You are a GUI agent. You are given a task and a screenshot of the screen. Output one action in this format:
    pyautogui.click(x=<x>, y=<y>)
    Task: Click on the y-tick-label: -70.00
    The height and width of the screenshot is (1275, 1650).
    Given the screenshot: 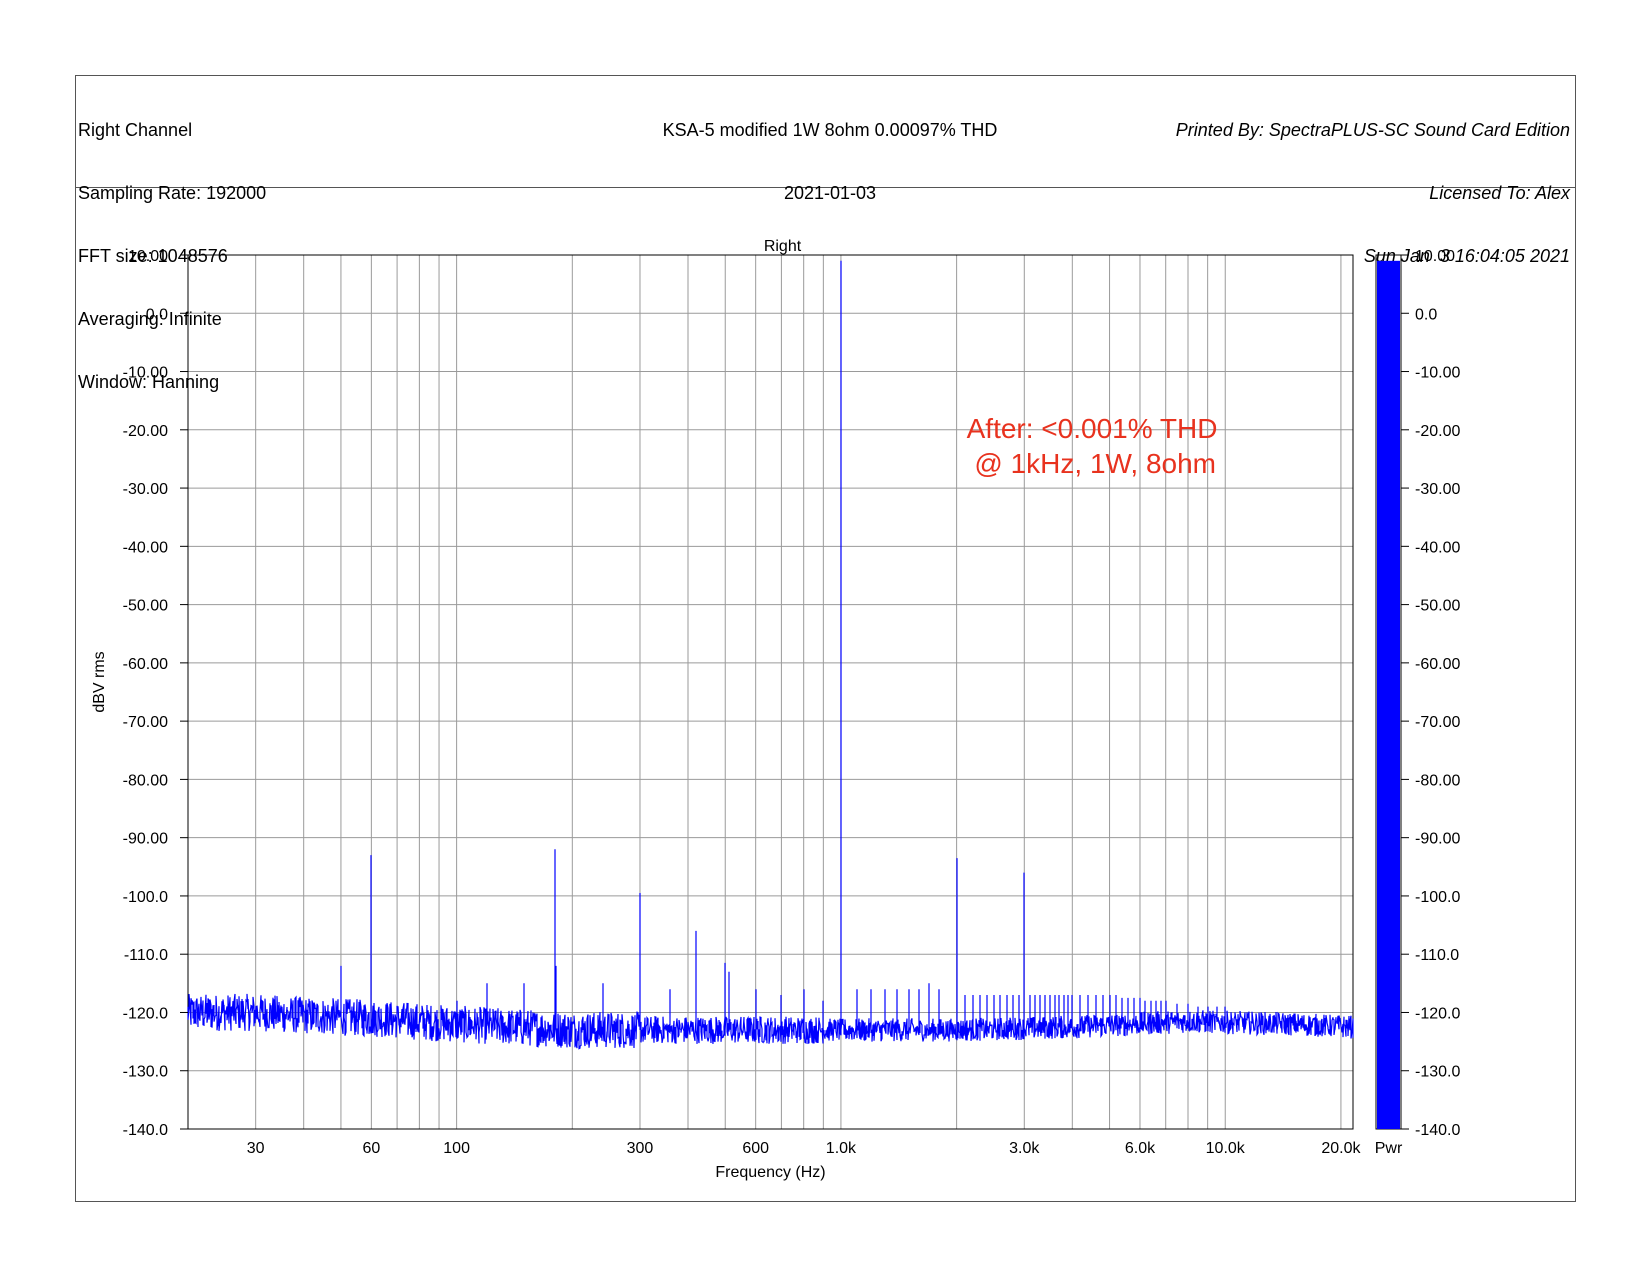 What is the action you would take?
    pyautogui.click(x=145, y=722)
    